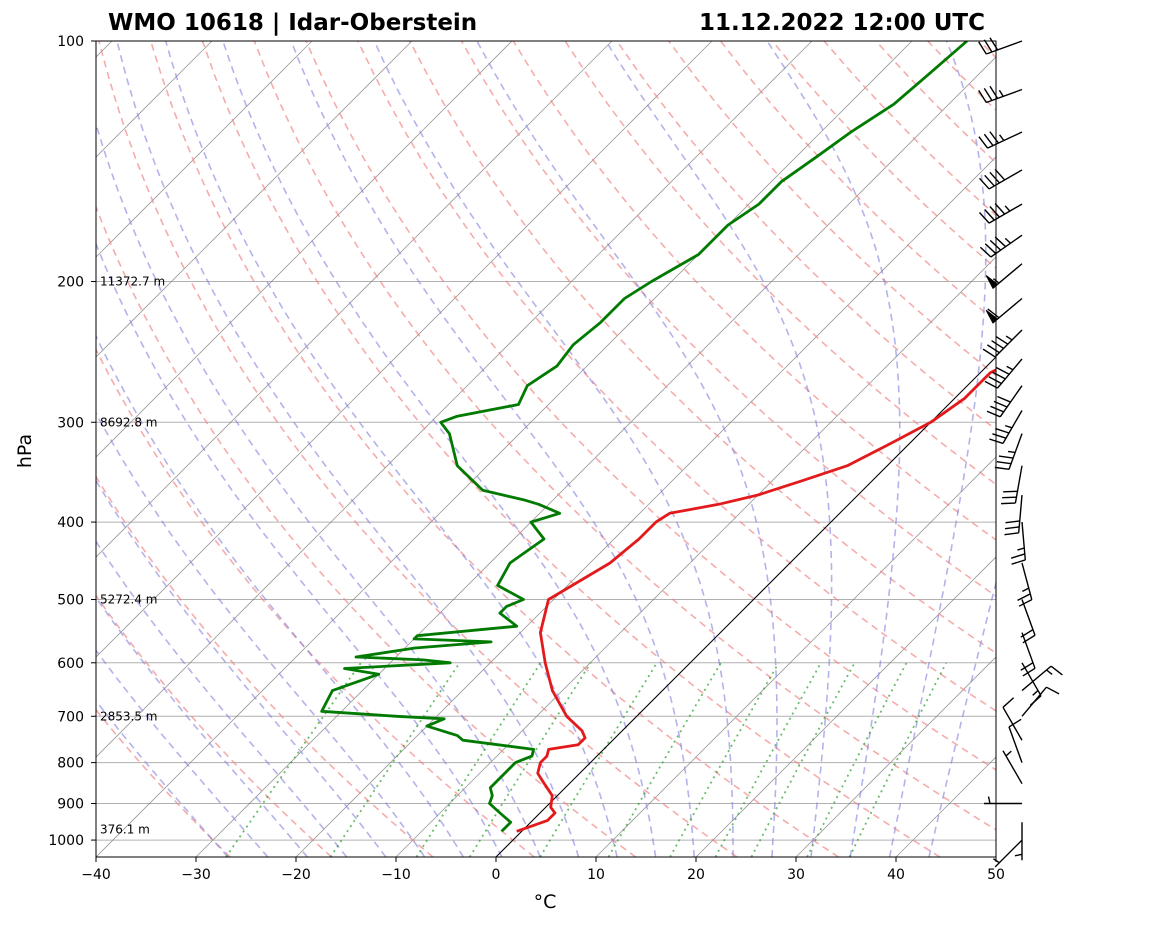  What do you see at coordinates (70, 523) in the screenshot?
I see `y-tick-label: 400` at bounding box center [70, 523].